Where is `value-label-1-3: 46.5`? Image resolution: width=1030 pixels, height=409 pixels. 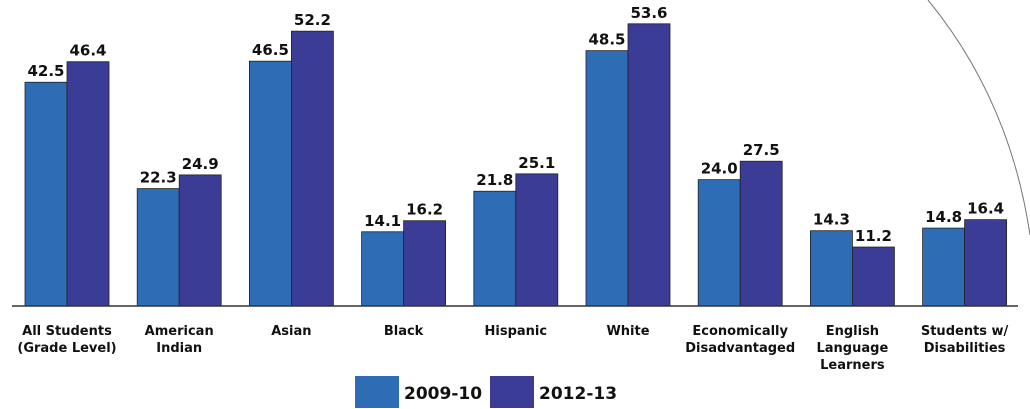
value-label-1-3: 46.5 is located at coordinates (270, 50).